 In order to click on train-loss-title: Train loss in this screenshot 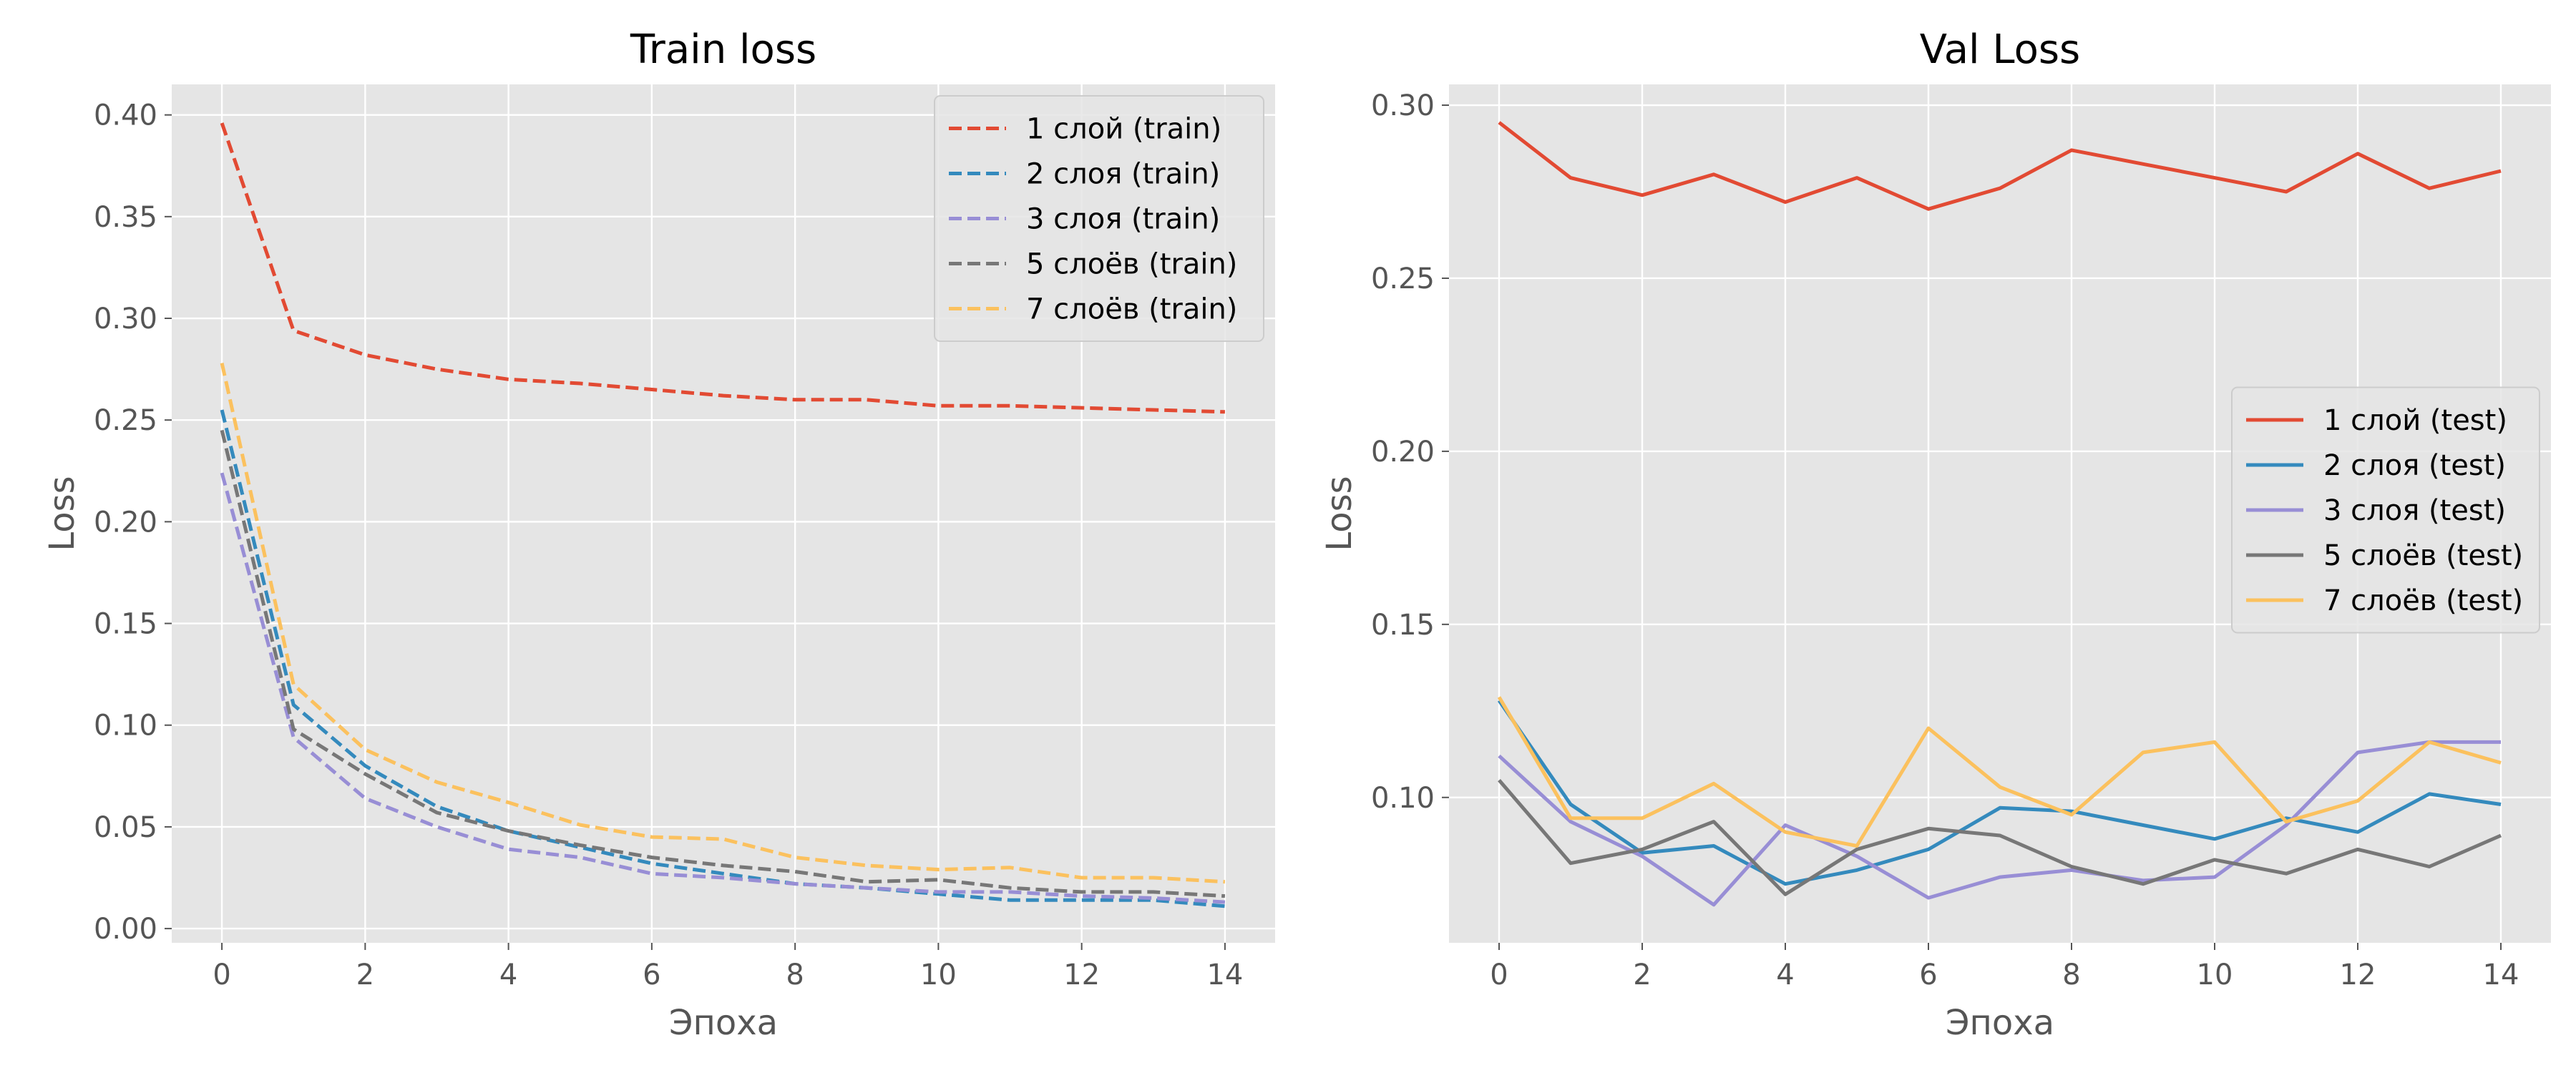, I will do `click(723, 49)`.